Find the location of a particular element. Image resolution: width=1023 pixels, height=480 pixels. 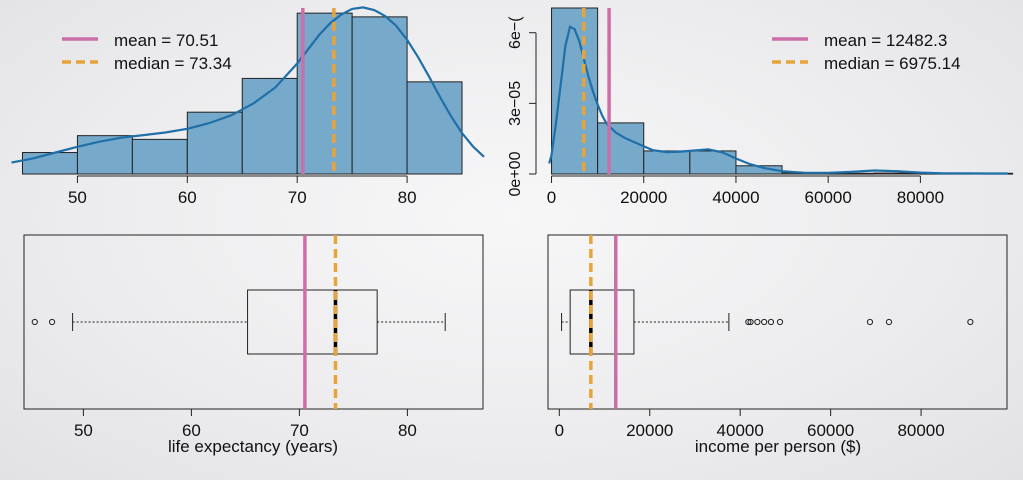

legend-mean-label: mean = 70.51 is located at coordinates (166, 40).